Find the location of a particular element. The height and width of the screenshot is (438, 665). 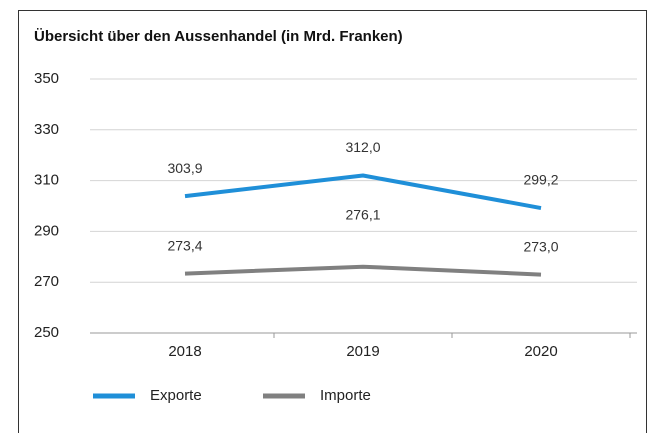

y-tick-label: 350 is located at coordinates (46, 78).